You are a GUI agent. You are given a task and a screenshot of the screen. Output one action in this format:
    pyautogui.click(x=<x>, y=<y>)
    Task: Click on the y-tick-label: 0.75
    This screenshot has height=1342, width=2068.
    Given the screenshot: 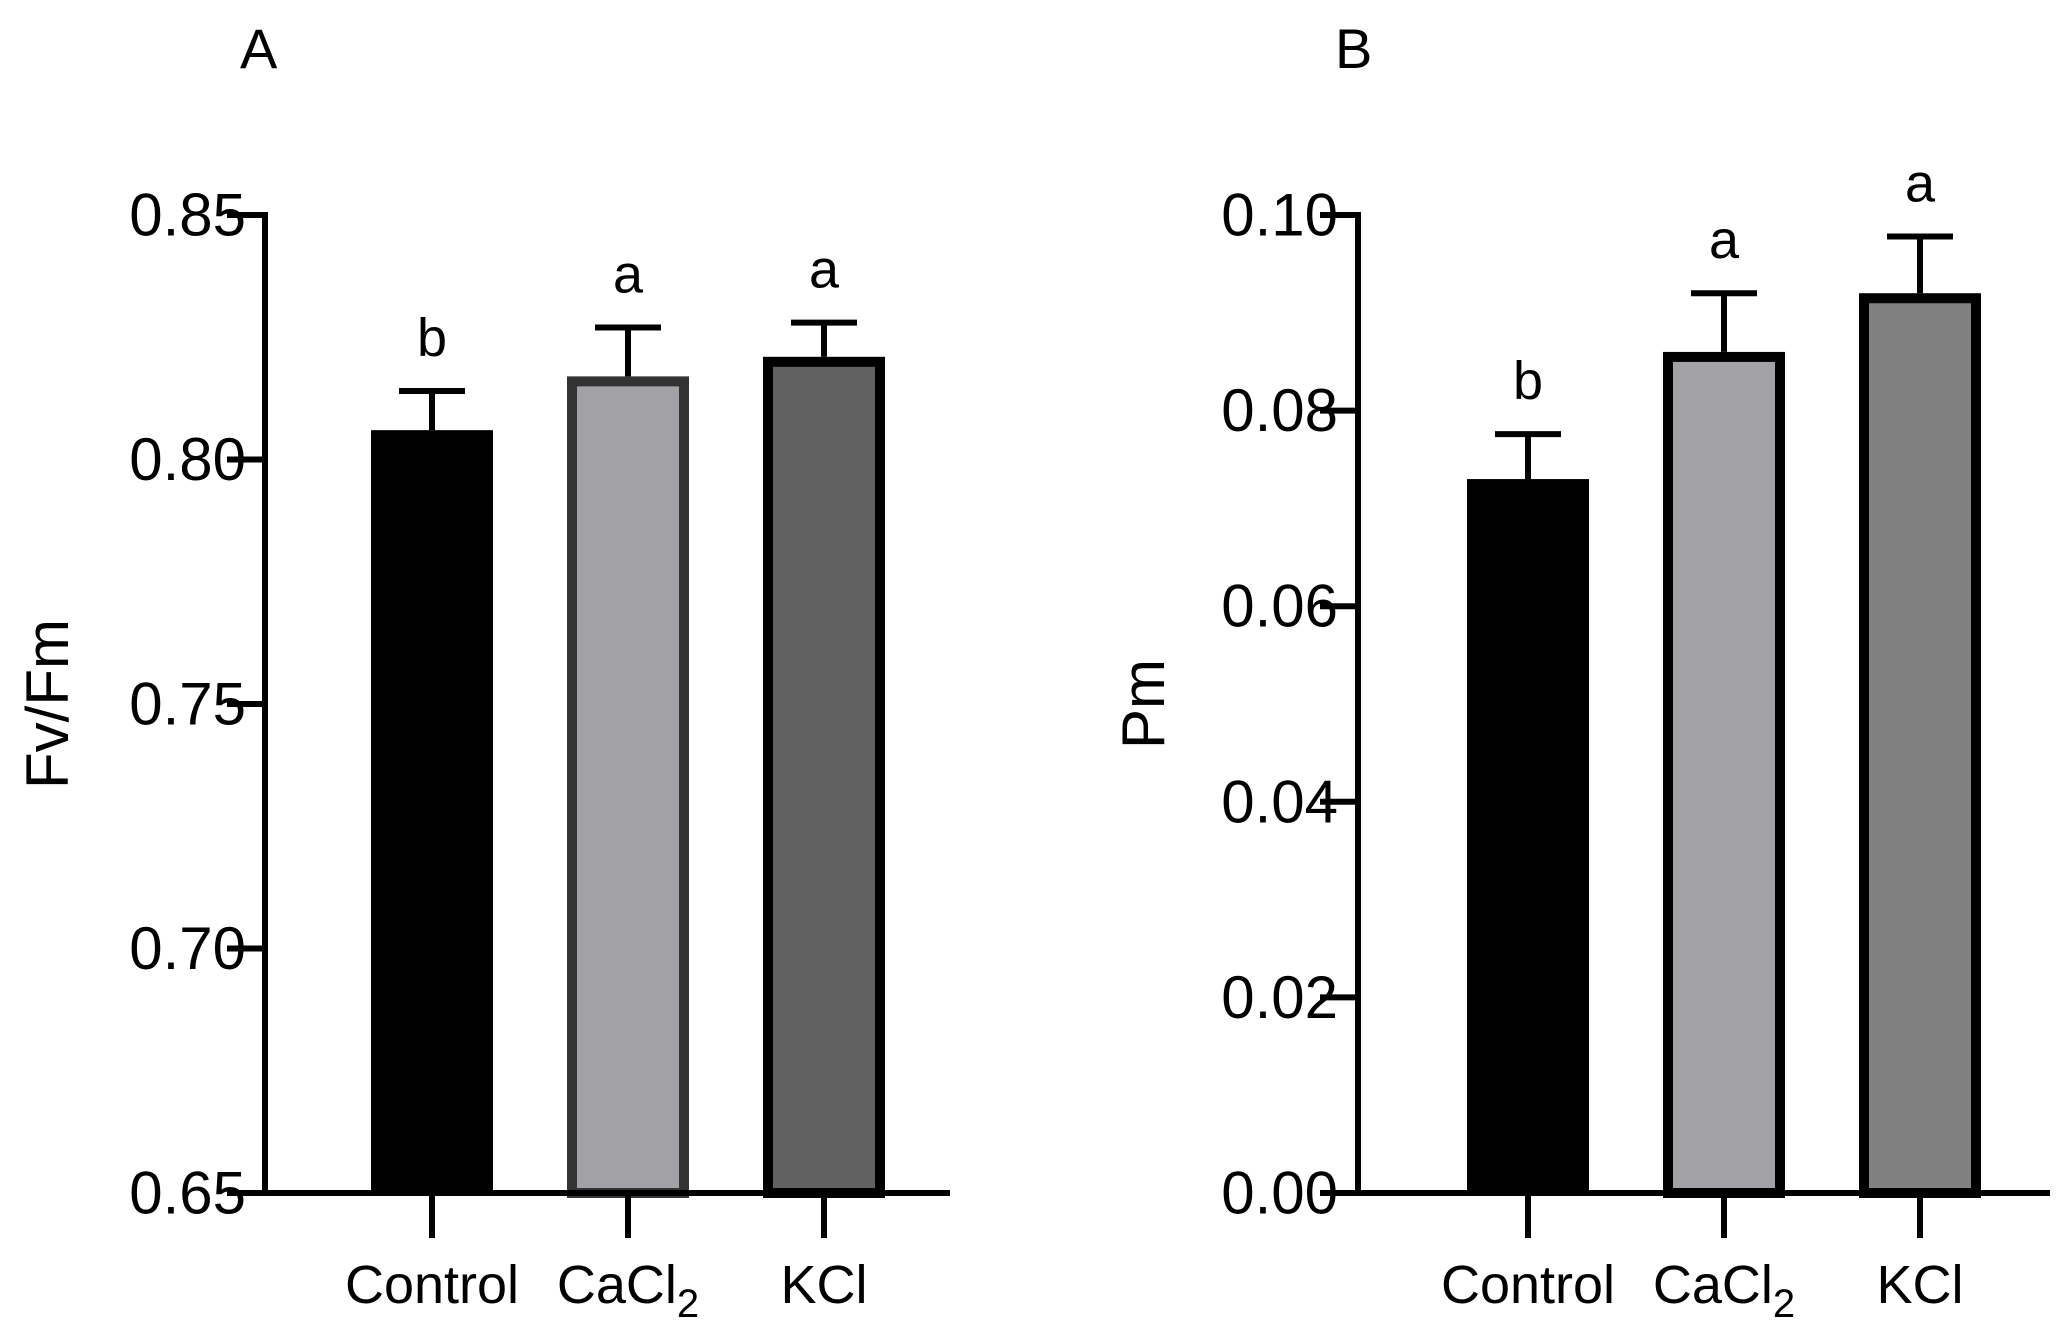 What is the action you would take?
    pyautogui.click(x=187, y=704)
    